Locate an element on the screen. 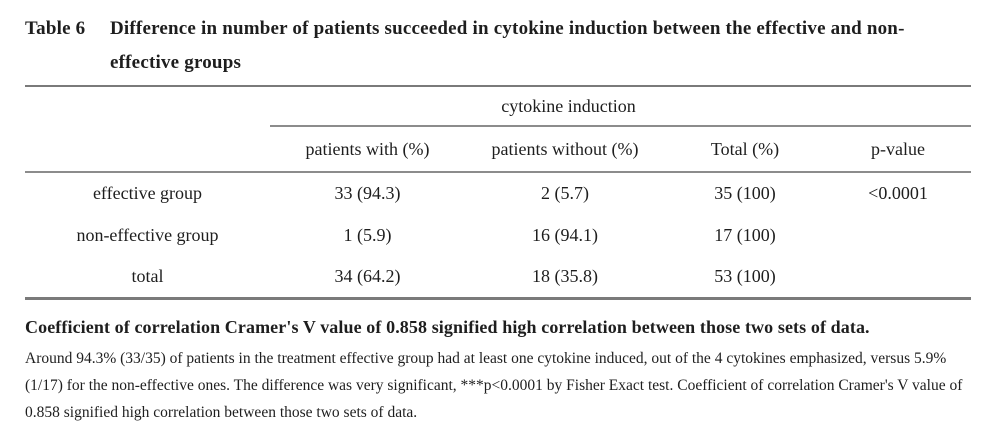 The image size is (1000, 438). table-row-total: total 34 (64.2) 18 (35.8) 53 (100) is located at coordinates (498, 277).